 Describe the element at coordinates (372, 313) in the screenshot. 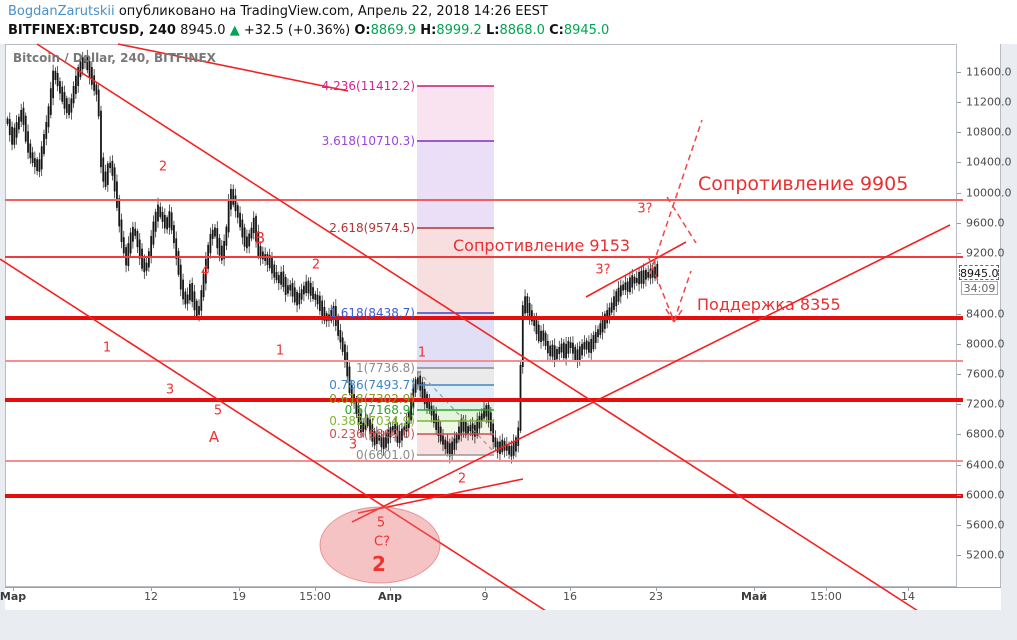

I see `fib-level-label: 1.618(8438.7)` at that location.